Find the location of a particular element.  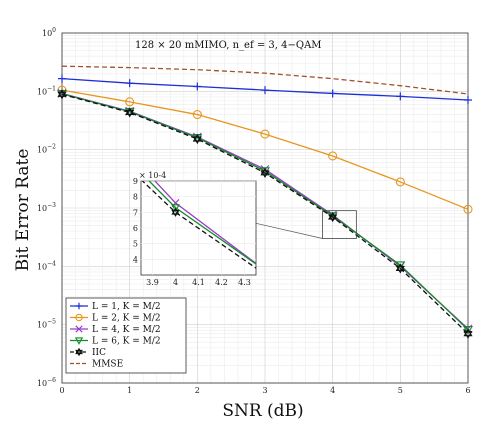

x-tick-label: 5 is located at coordinates (400, 390).